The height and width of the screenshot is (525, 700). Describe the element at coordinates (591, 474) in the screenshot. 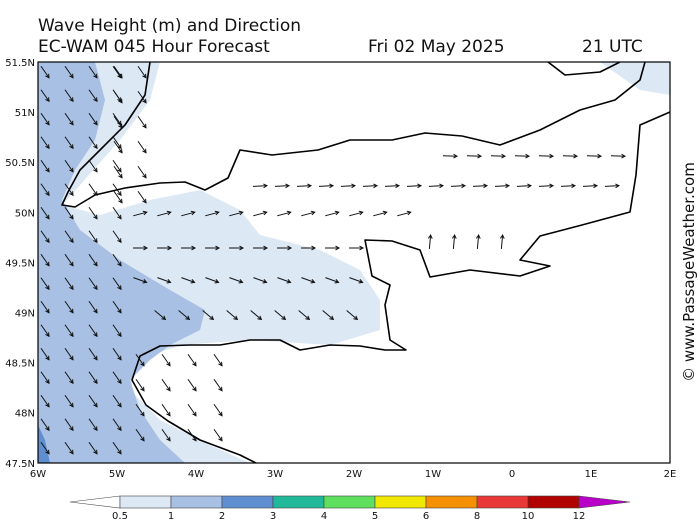

I see `lon-label: 1E` at that location.